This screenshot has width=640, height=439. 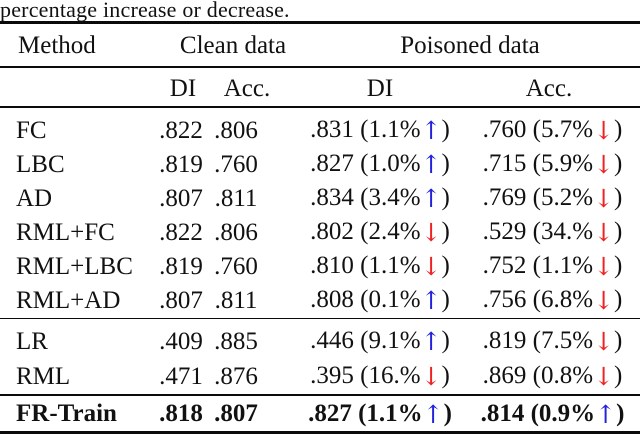 I want to click on method-cell: AD, so click(x=34, y=198).